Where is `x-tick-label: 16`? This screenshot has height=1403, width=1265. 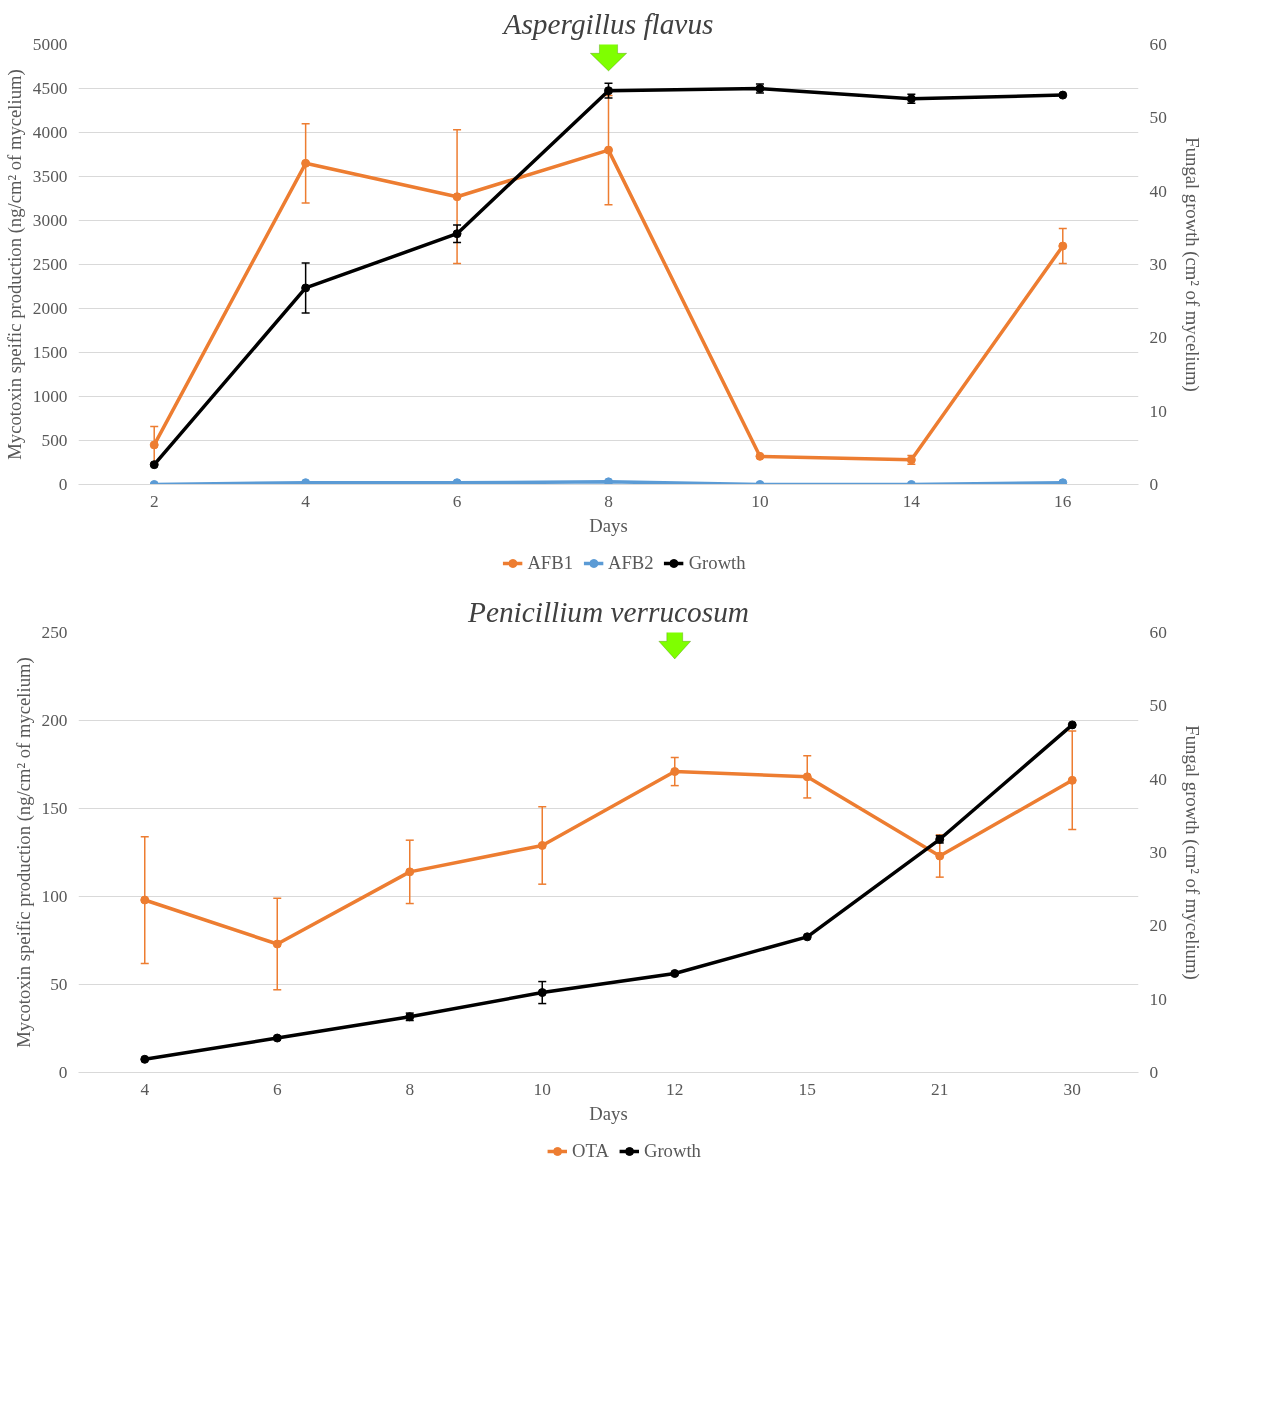
x-tick-label: 16 is located at coordinates (1063, 501).